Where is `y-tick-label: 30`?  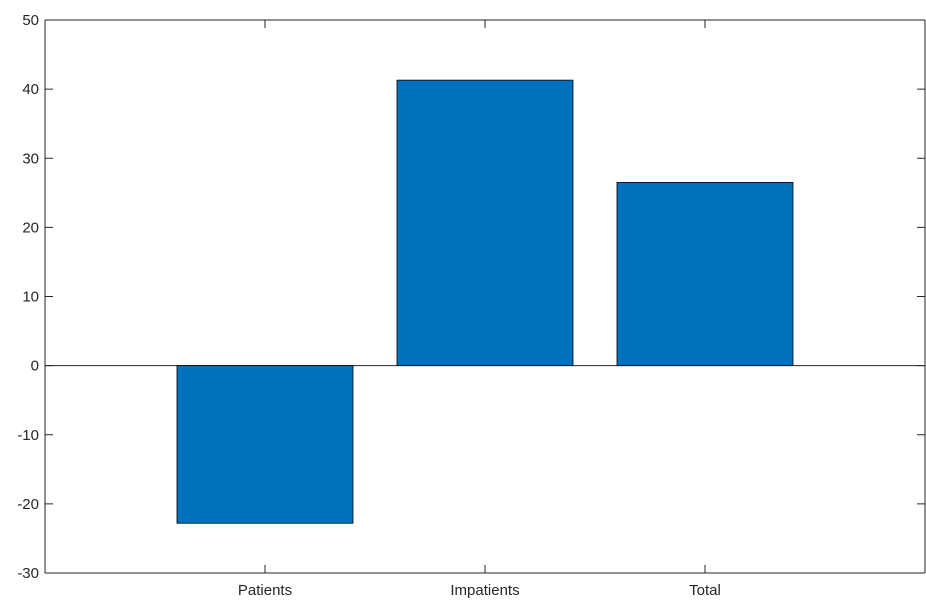
y-tick-label: 30 is located at coordinates (30, 158).